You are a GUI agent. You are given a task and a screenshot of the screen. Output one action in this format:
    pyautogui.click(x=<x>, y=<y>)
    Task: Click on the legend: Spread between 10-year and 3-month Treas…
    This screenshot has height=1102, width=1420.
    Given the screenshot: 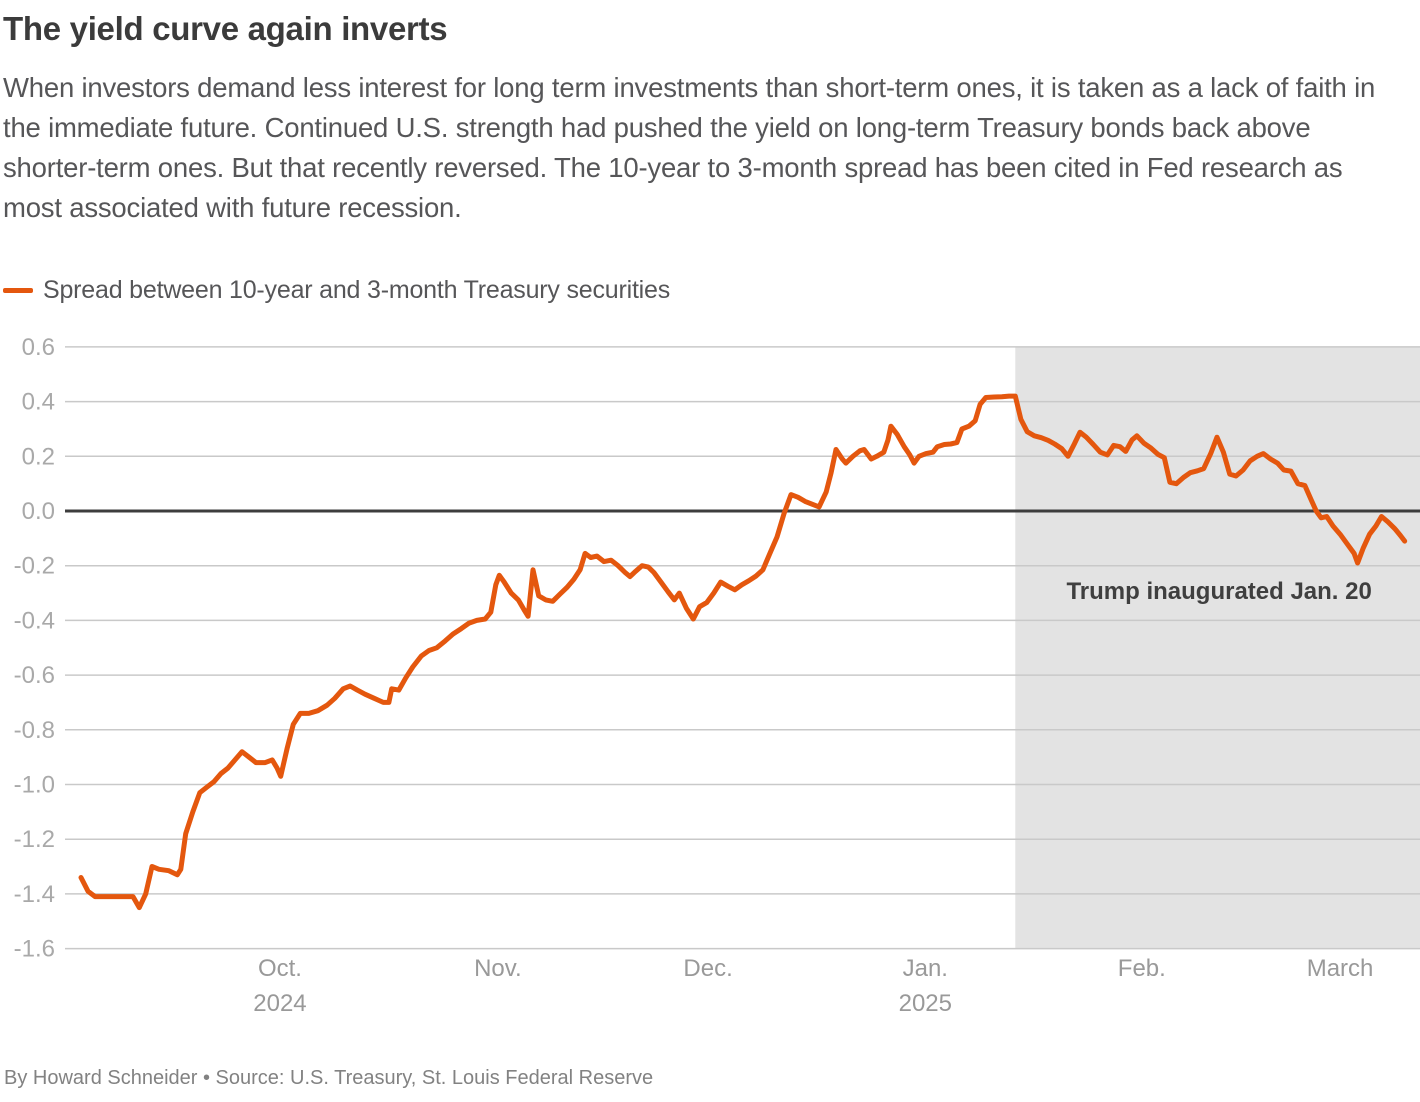 What is the action you would take?
    pyautogui.click(x=711, y=290)
    